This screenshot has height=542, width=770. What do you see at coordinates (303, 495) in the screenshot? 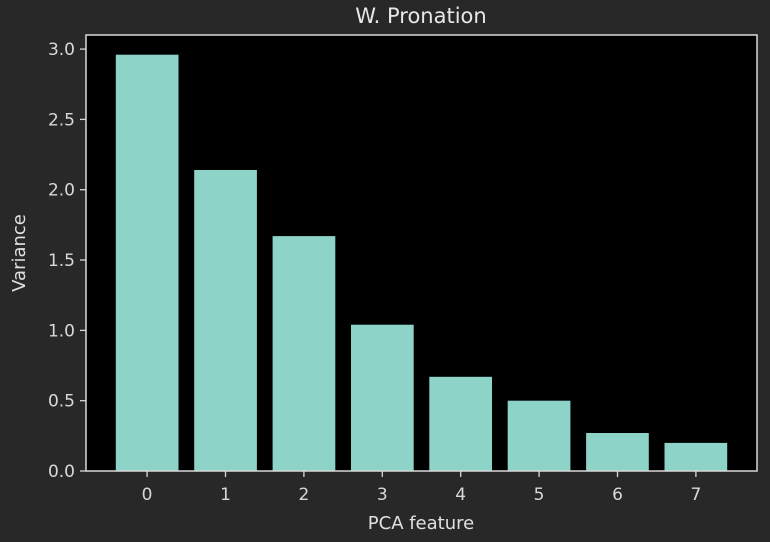
I see `x-tick-label-2: 2` at bounding box center [303, 495].